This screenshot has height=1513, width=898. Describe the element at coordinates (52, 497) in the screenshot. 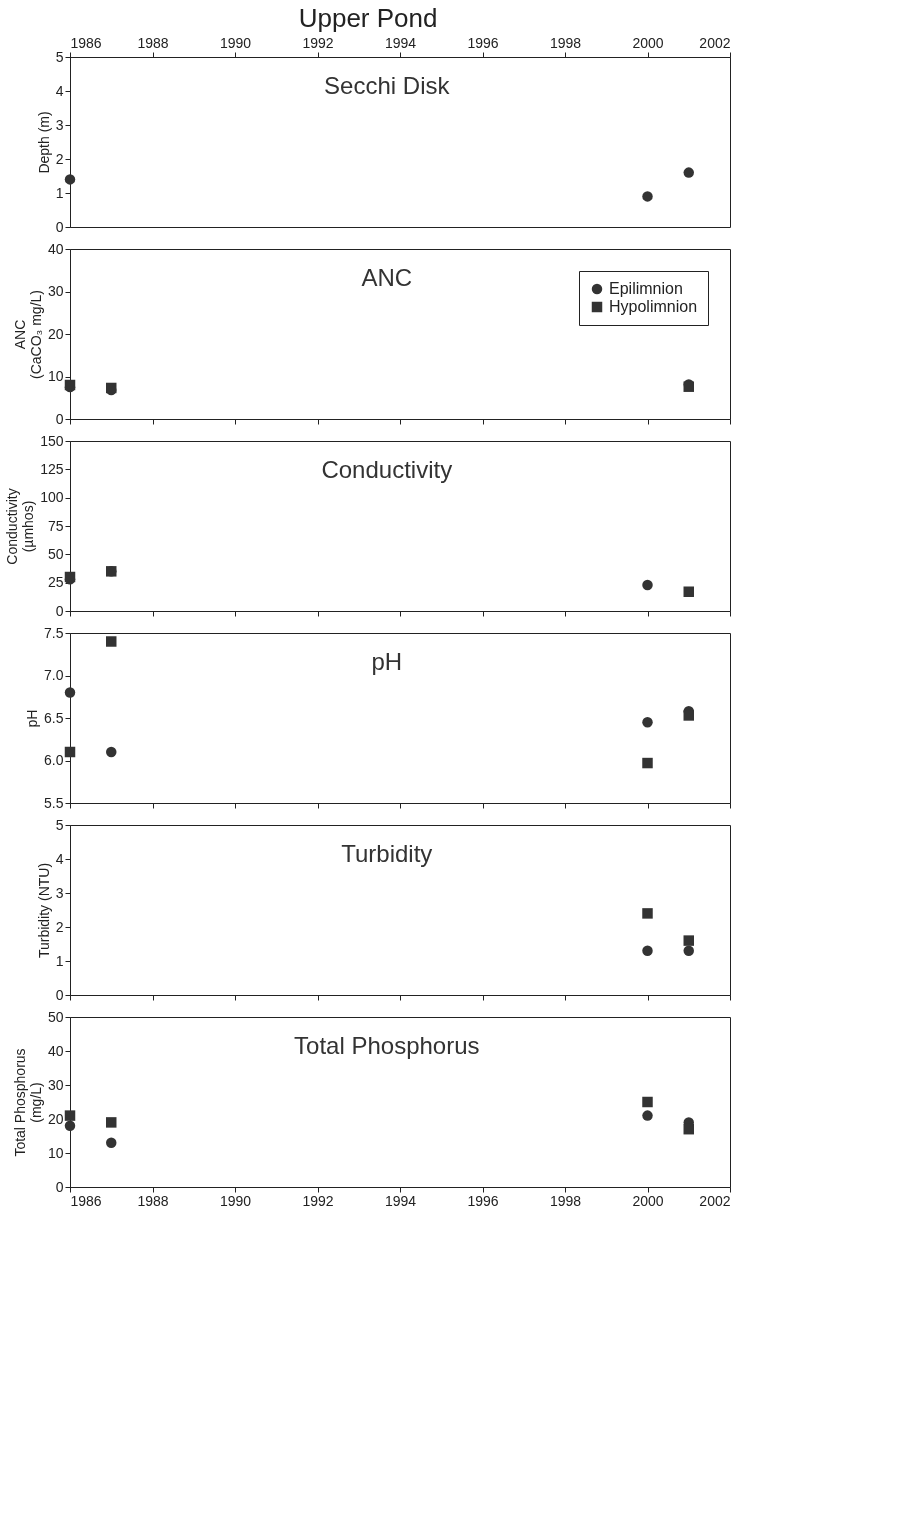

I see `y-tick-label: 100` at that location.